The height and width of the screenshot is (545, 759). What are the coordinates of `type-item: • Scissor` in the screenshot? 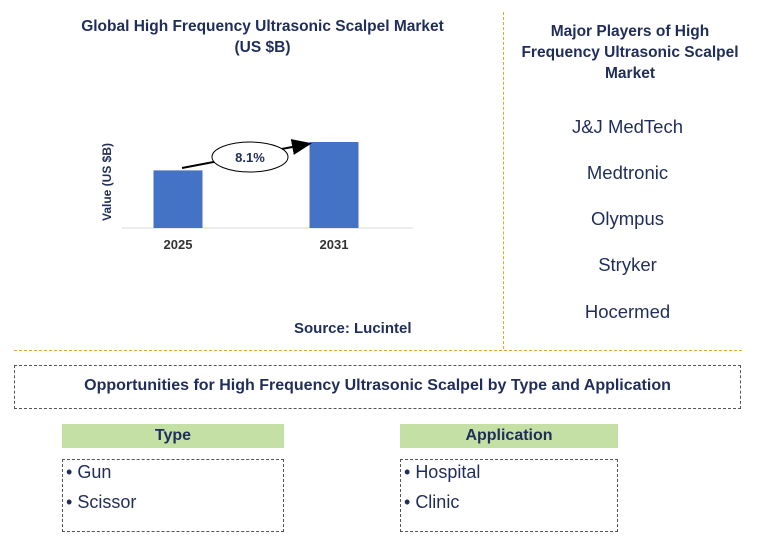 It's located at (101, 502).